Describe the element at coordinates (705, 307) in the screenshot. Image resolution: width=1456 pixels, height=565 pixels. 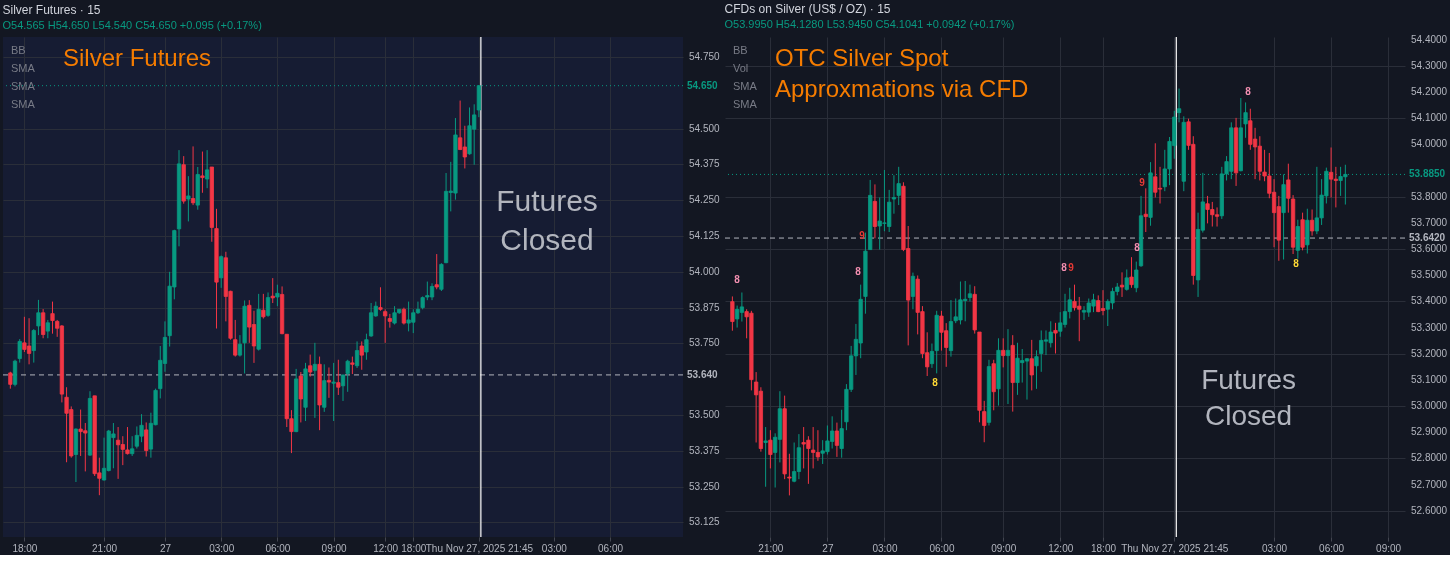
I see `y-tick-label: 53.875` at that location.